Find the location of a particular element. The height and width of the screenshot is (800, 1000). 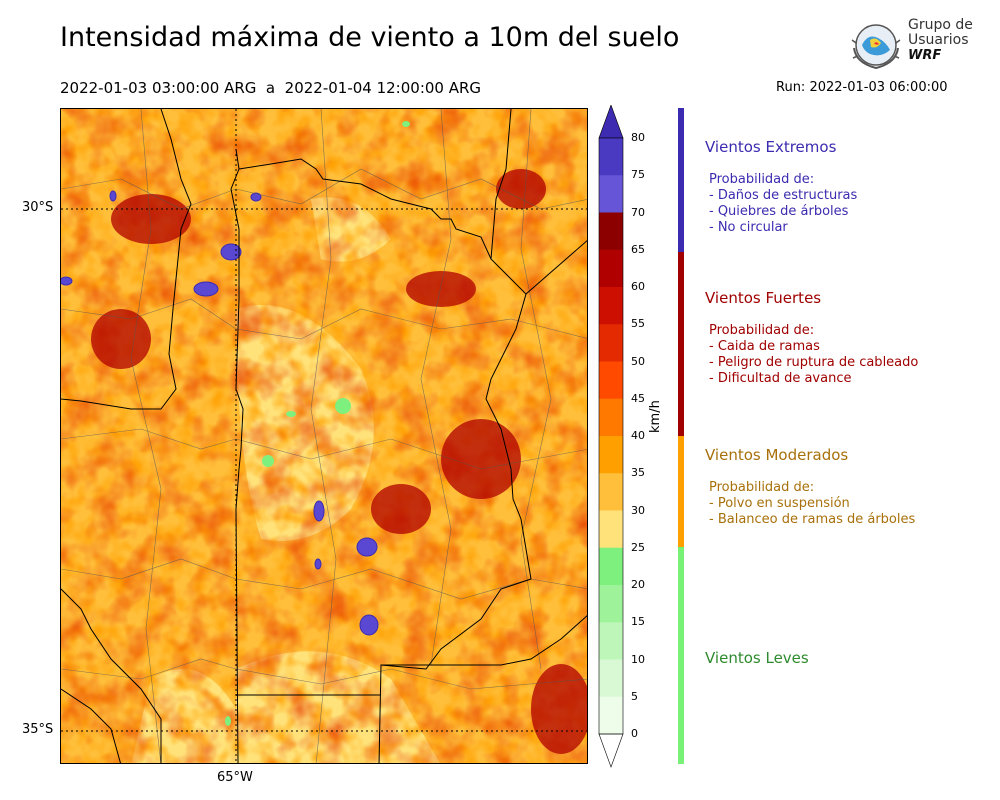

colorbar-tick-label: 0 is located at coordinates (634, 733).